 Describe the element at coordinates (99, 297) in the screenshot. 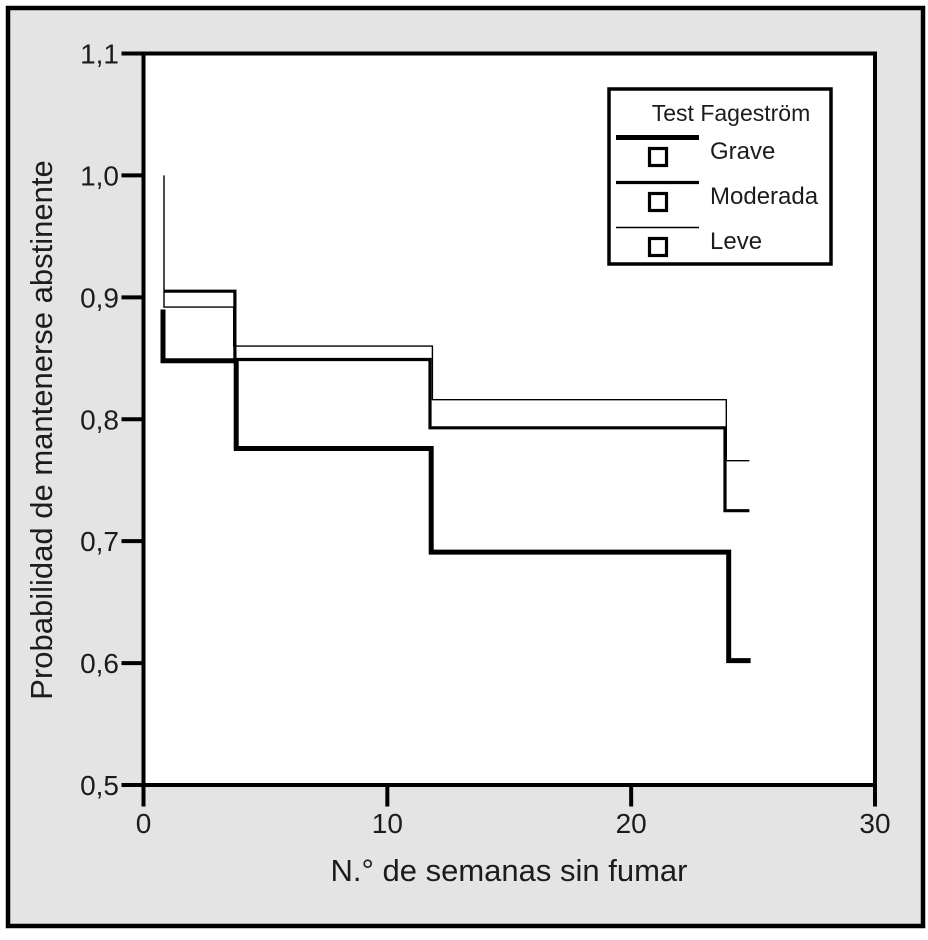

I see `y-tick-label: 0,9` at that location.